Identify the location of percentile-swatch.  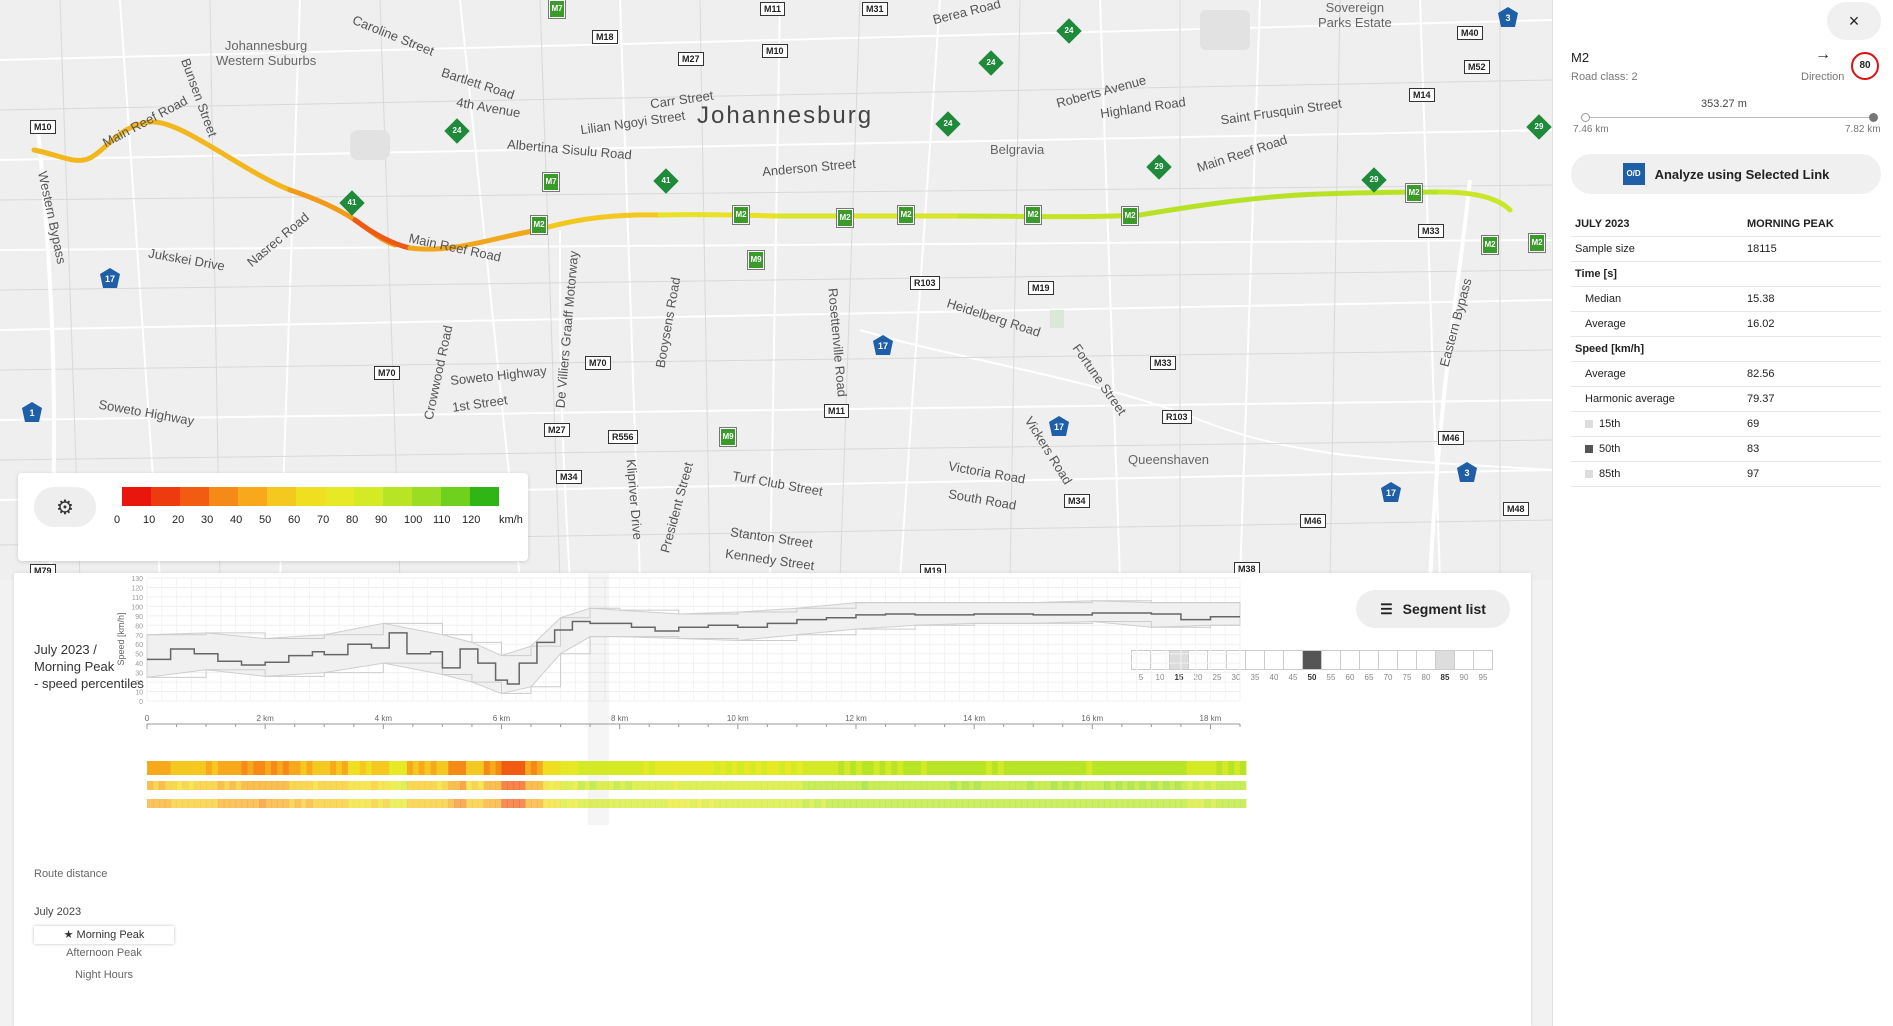
(1589, 424).